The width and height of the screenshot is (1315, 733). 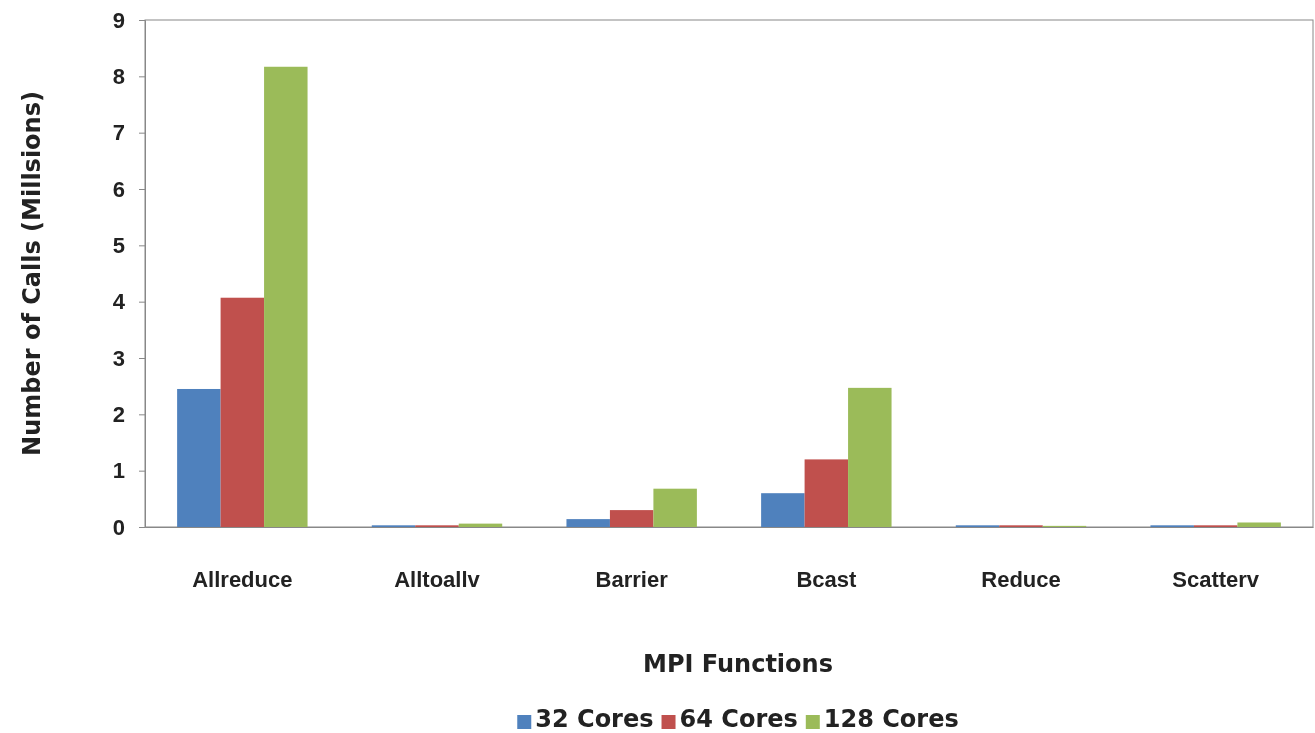 I want to click on legend-label: 64 Cores, so click(x=738, y=719).